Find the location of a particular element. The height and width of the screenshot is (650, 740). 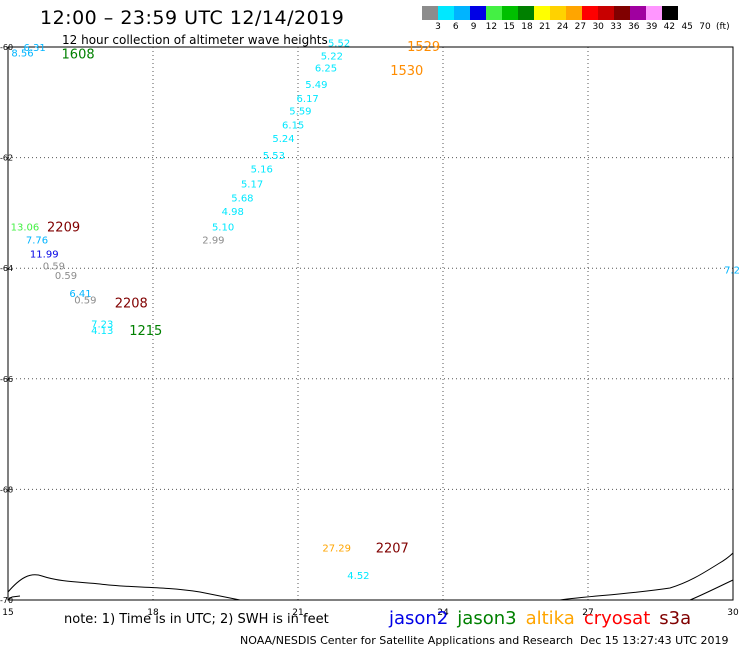

legend-label: 9 is located at coordinates (473, 27).